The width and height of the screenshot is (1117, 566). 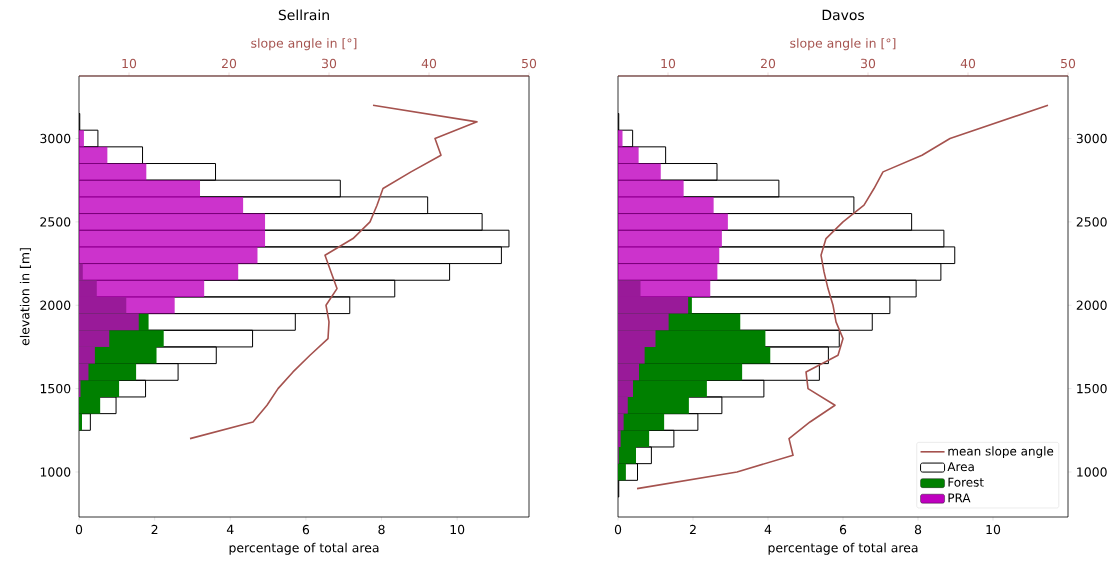 What do you see at coordinates (1001, 452) in the screenshot?
I see `legend-label: mean slope angle` at bounding box center [1001, 452].